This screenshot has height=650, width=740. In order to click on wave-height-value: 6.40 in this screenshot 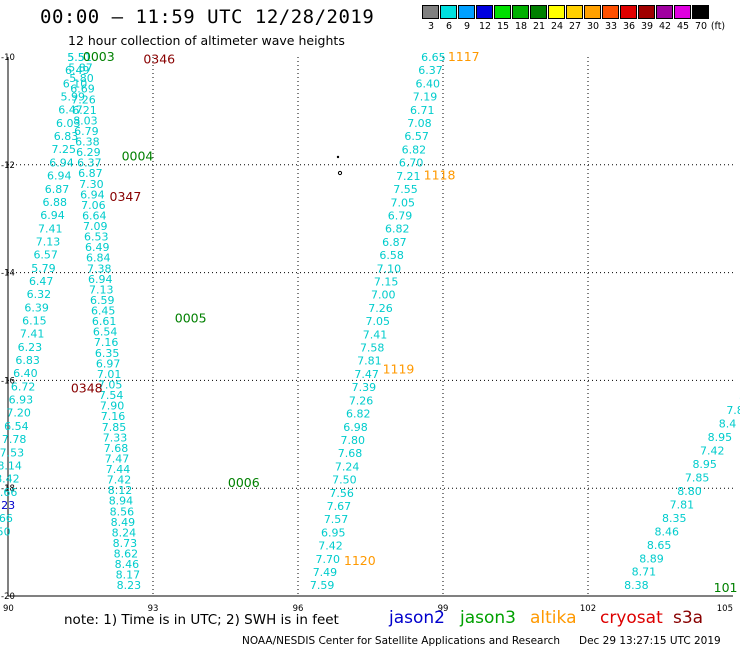, I will do `click(25, 373)`.